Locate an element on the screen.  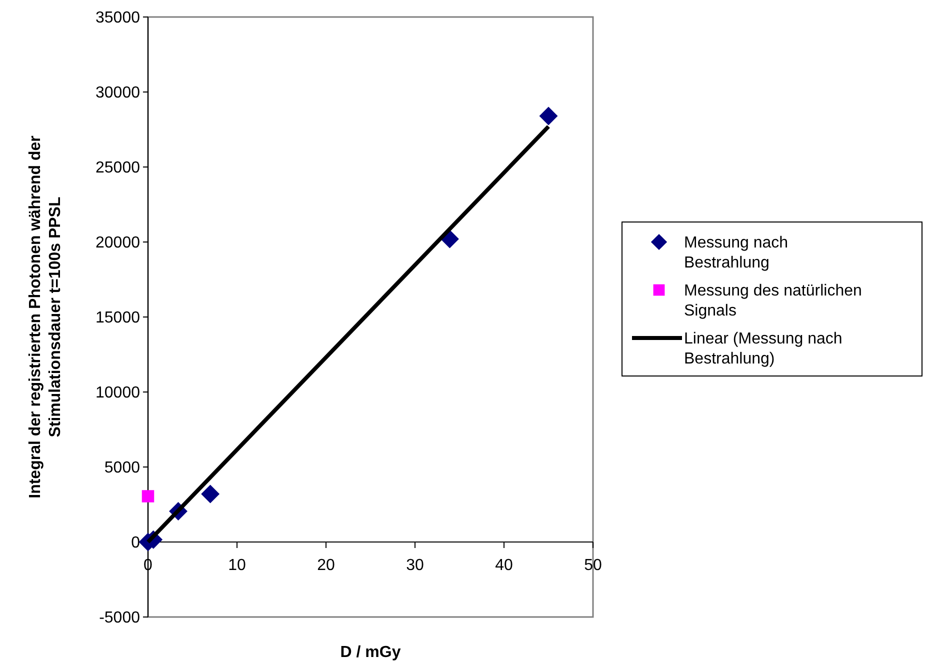
y-axis-title: Integral der registrierten Photonen während der Stimulationsdauer t=100s PPSL is located at coordinates (45, 317).